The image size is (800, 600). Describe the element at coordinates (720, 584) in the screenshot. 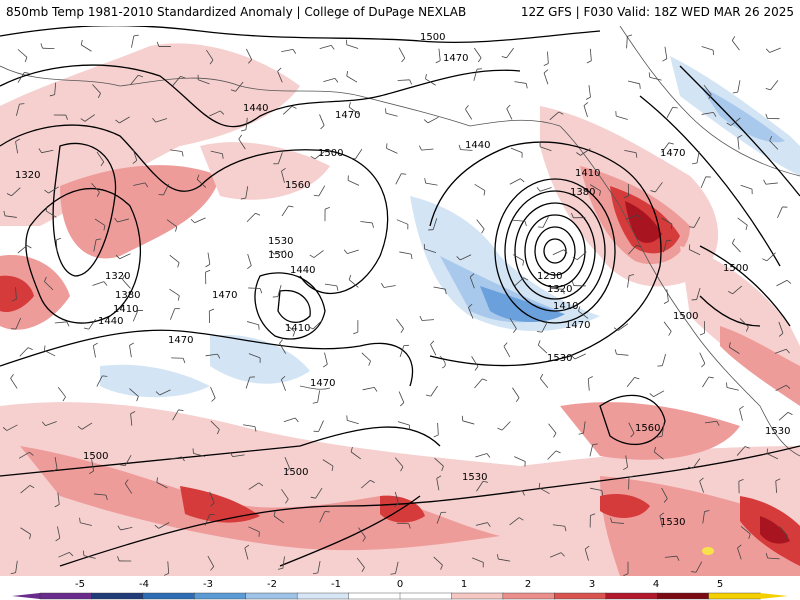

I see `colorbar-tick-label: 5` at that location.